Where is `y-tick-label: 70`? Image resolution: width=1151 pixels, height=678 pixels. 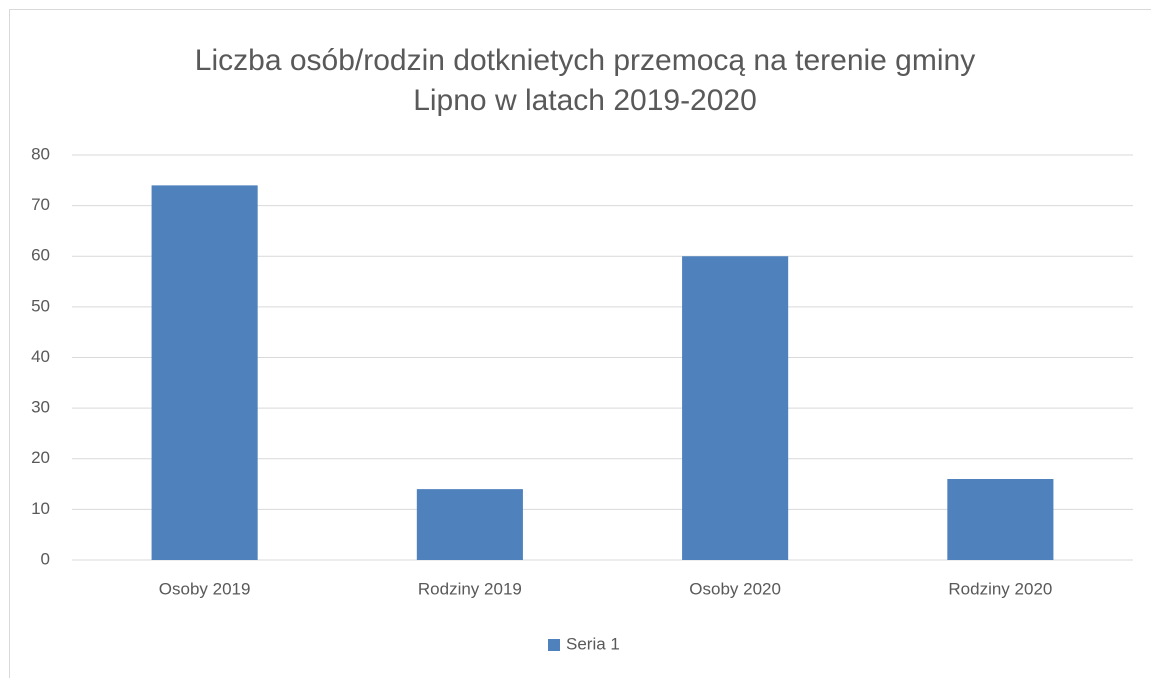 y-tick-label: 70 is located at coordinates (40, 204).